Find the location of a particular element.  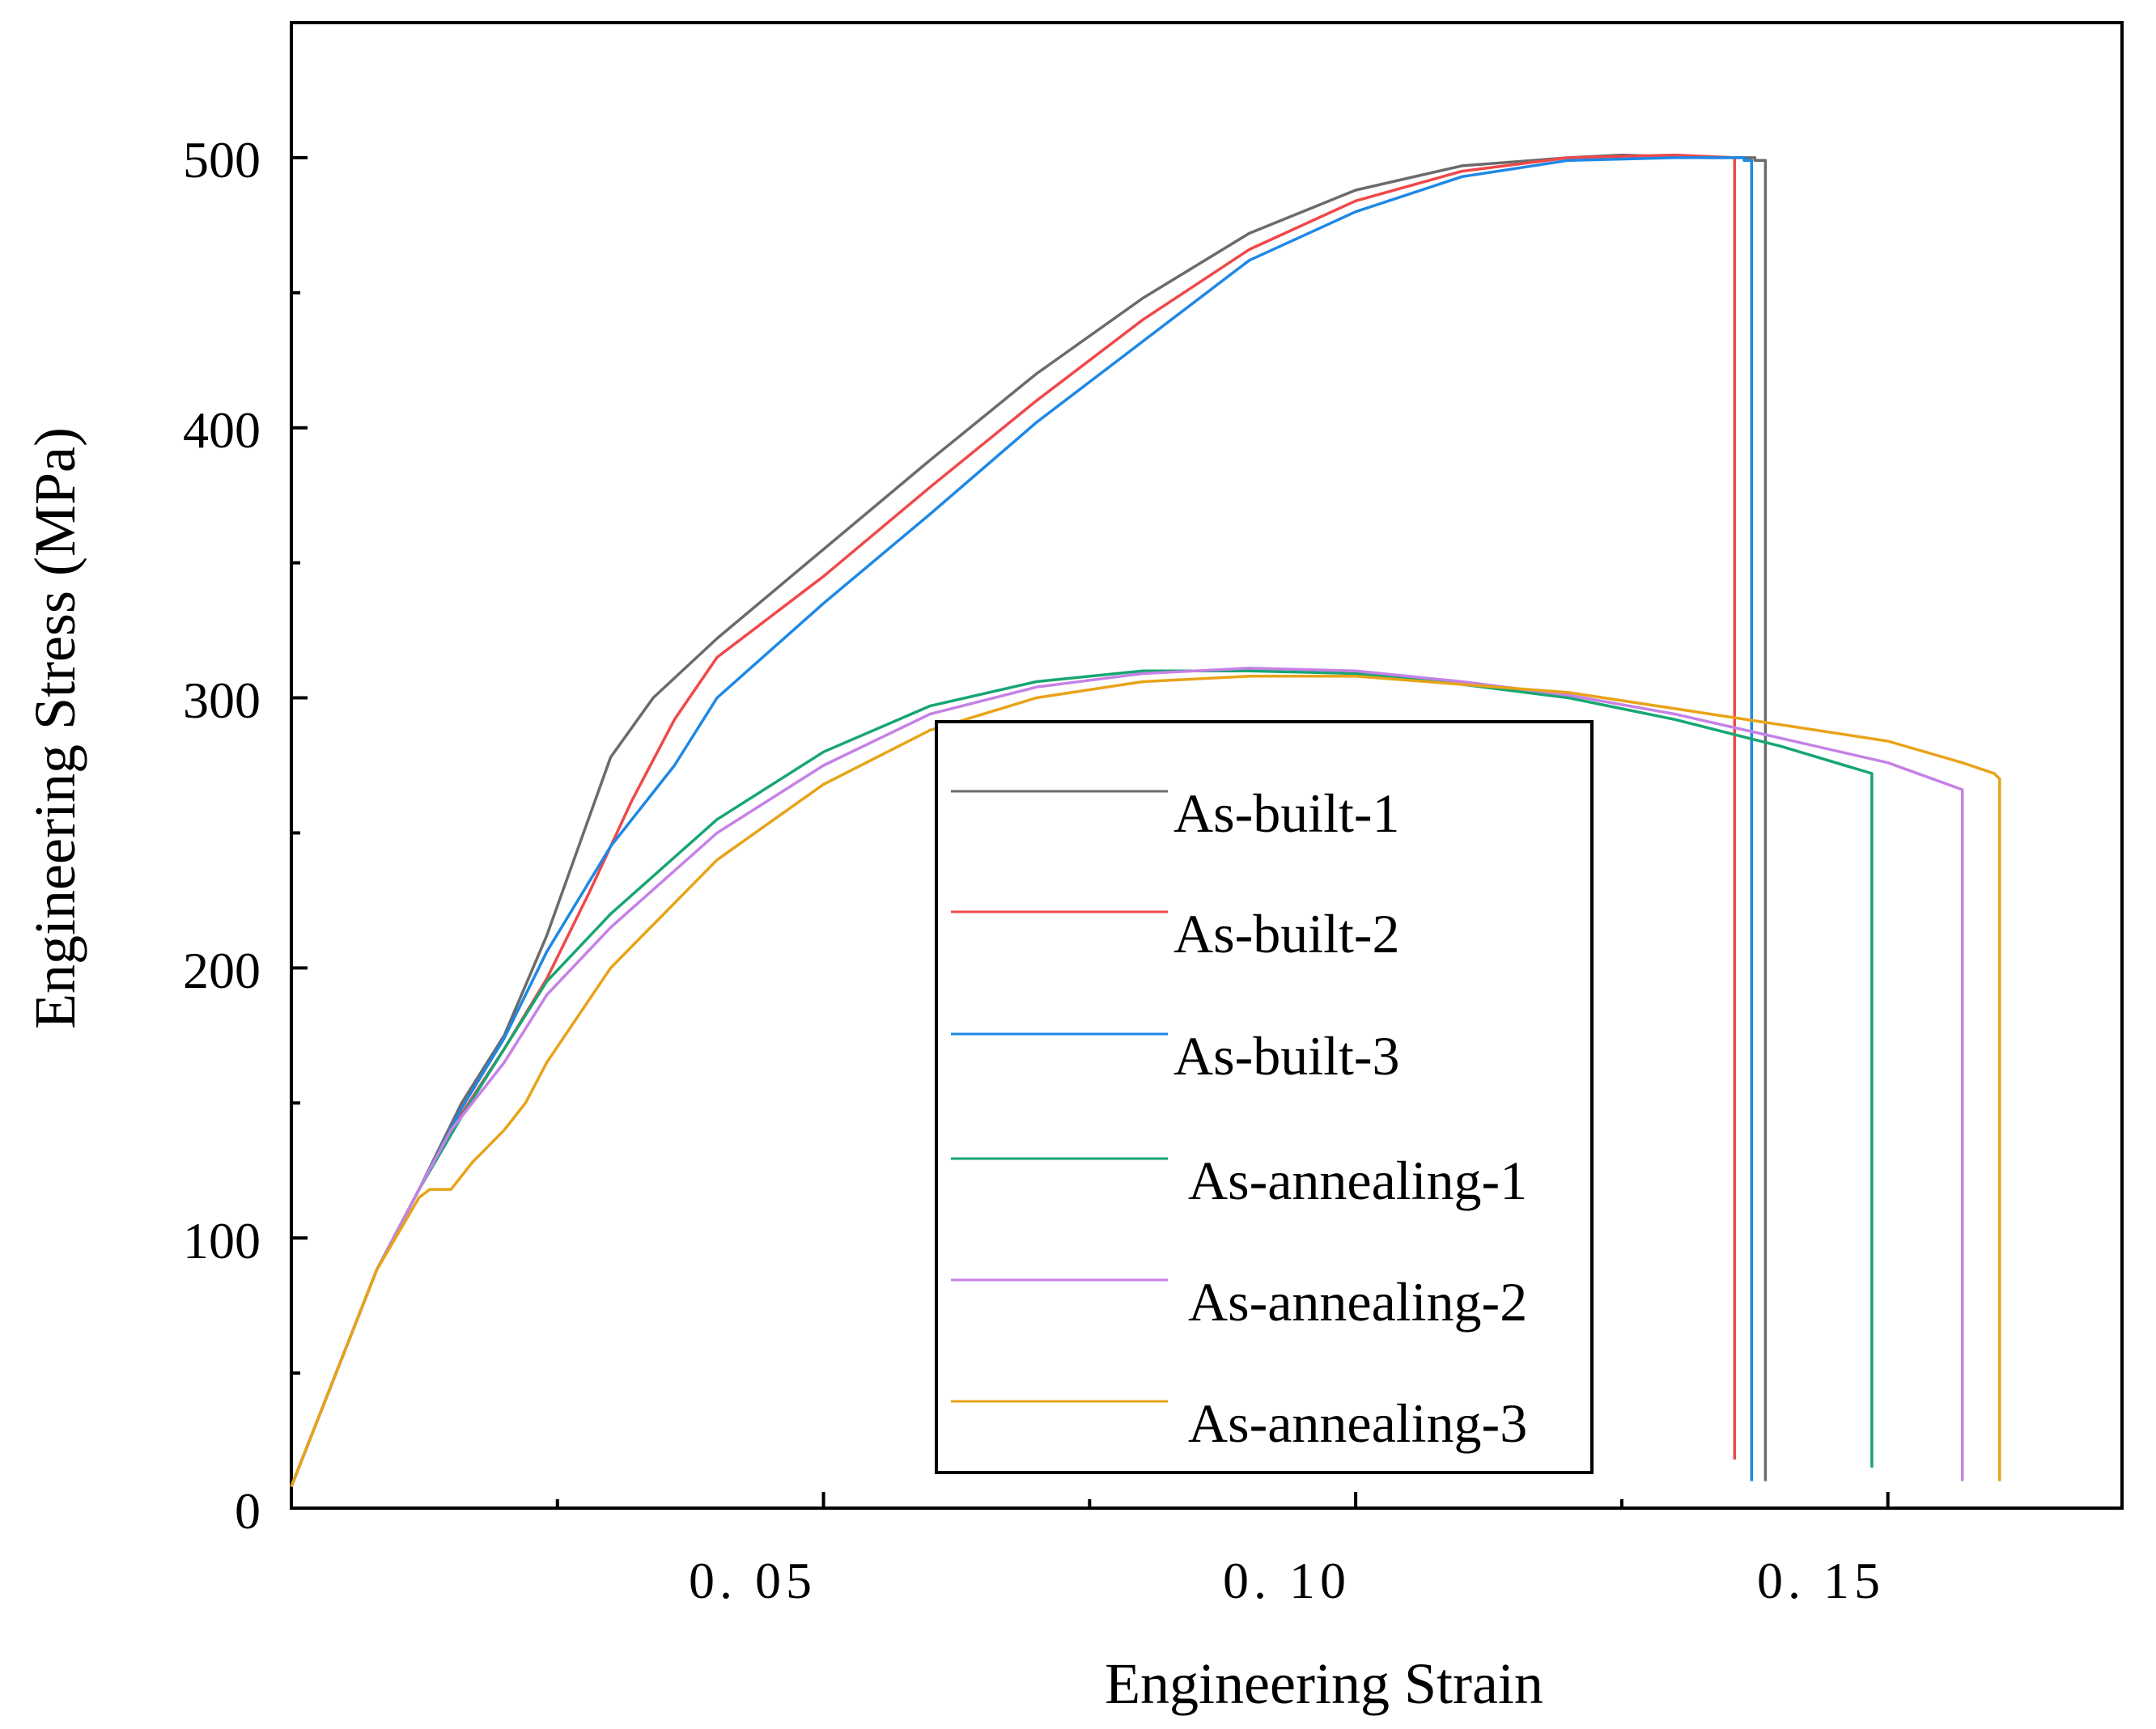

x-axis-ticks is located at coordinates (1222, 1500).